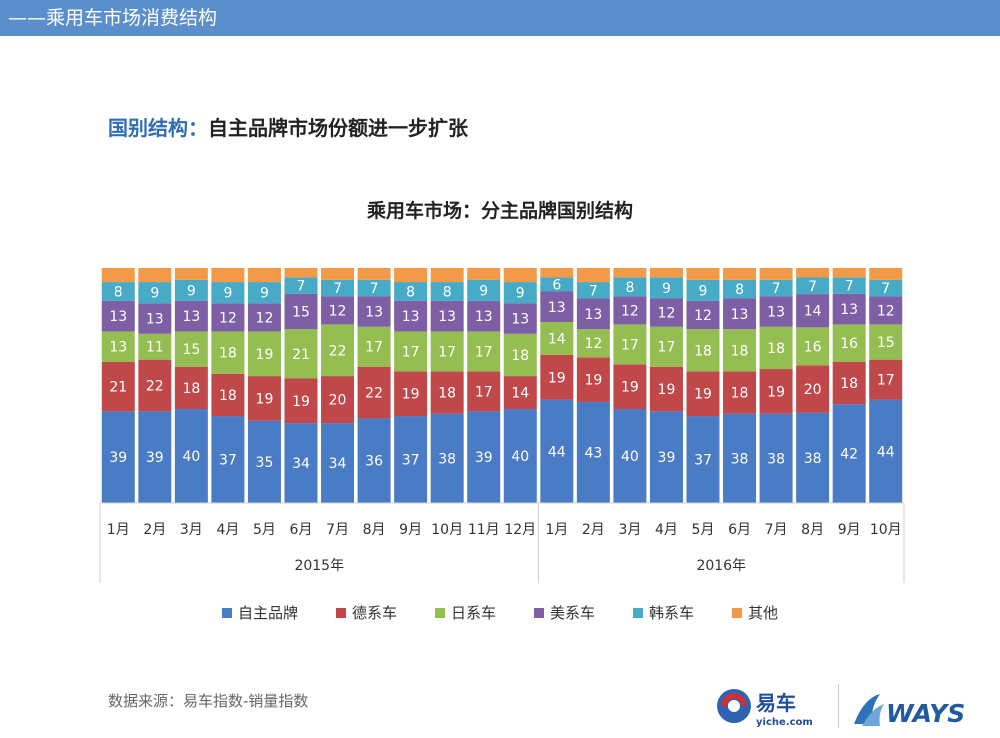 The image size is (1000, 738). What do you see at coordinates (288, 126) in the screenshot?
I see `page-heading: 国别结构：自主品牌市场份额进一步扩张` at bounding box center [288, 126].